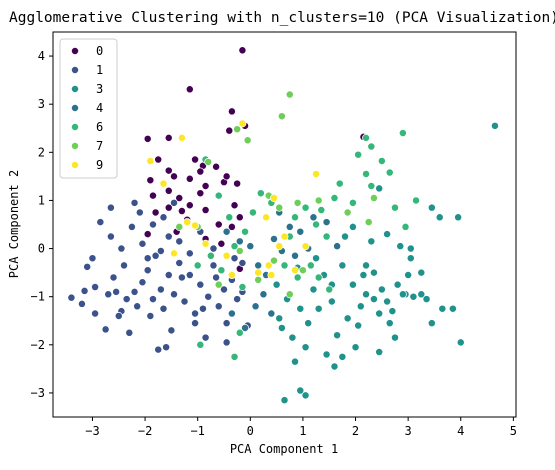 The width and height of the screenshot is (555, 470). I want to click on y-axis-label: PCA Component 2, so click(14, 224).